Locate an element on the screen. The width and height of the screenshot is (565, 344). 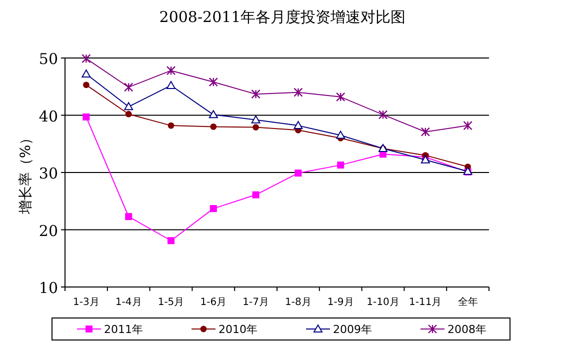
x-tick-label: 1-4月 is located at coordinates (128, 302).